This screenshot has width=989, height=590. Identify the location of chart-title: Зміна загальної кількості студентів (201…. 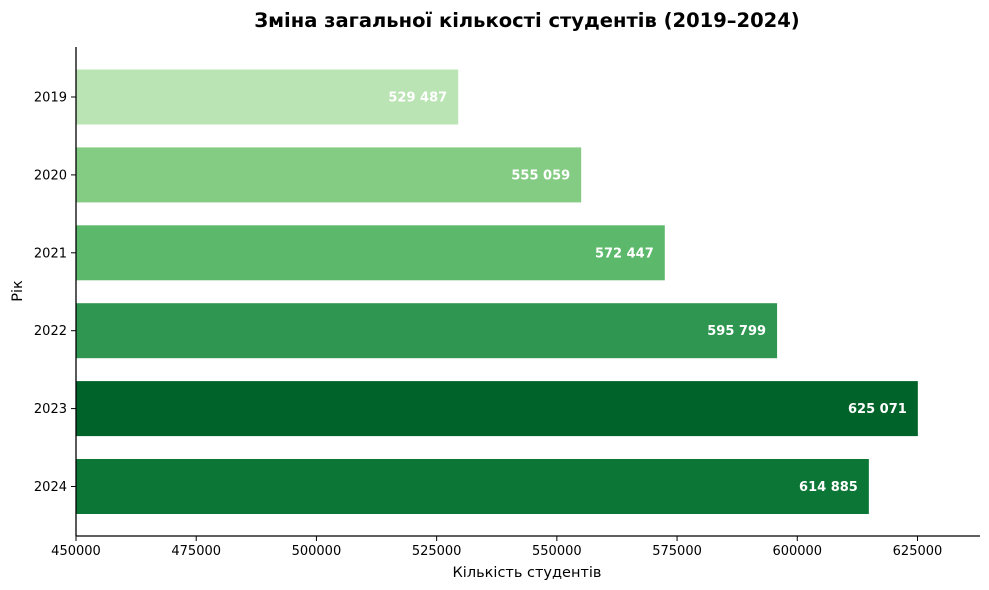
(526, 20).